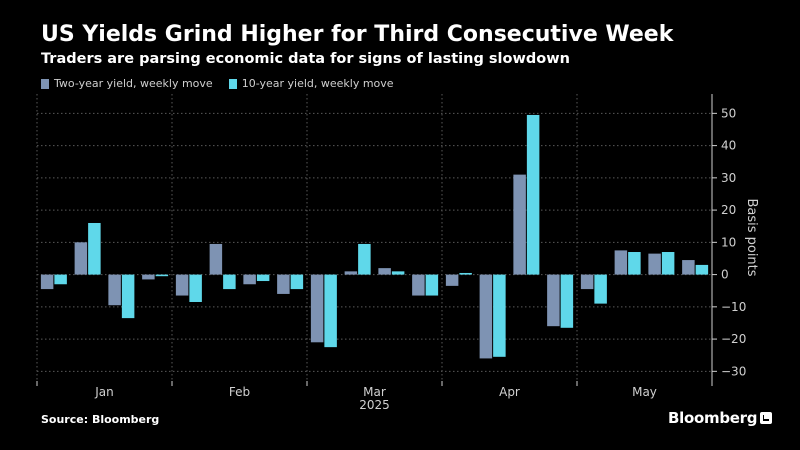 The image size is (800, 450). What do you see at coordinates (728, 210) in the screenshot?
I see `y-tick-label: 20` at bounding box center [728, 210].